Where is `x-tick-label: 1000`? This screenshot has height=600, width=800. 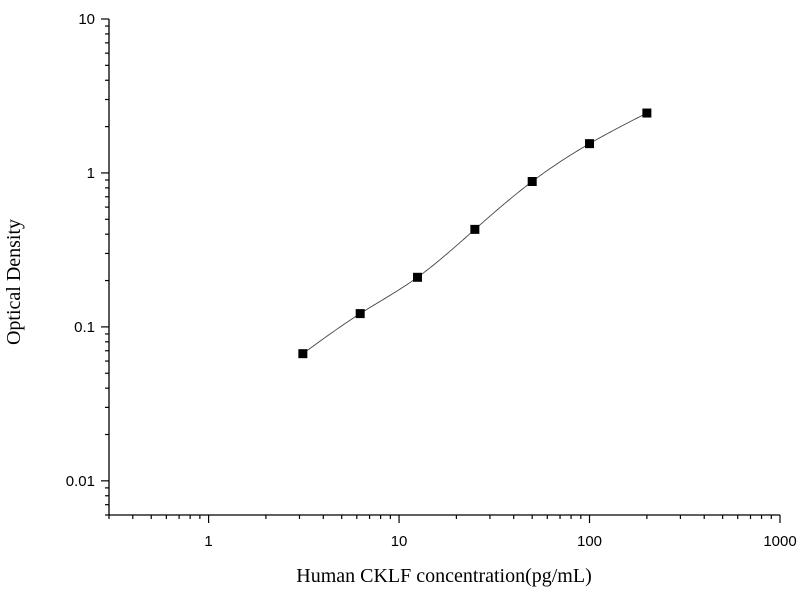 x-tick-label: 1000 is located at coordinates (779, 541).